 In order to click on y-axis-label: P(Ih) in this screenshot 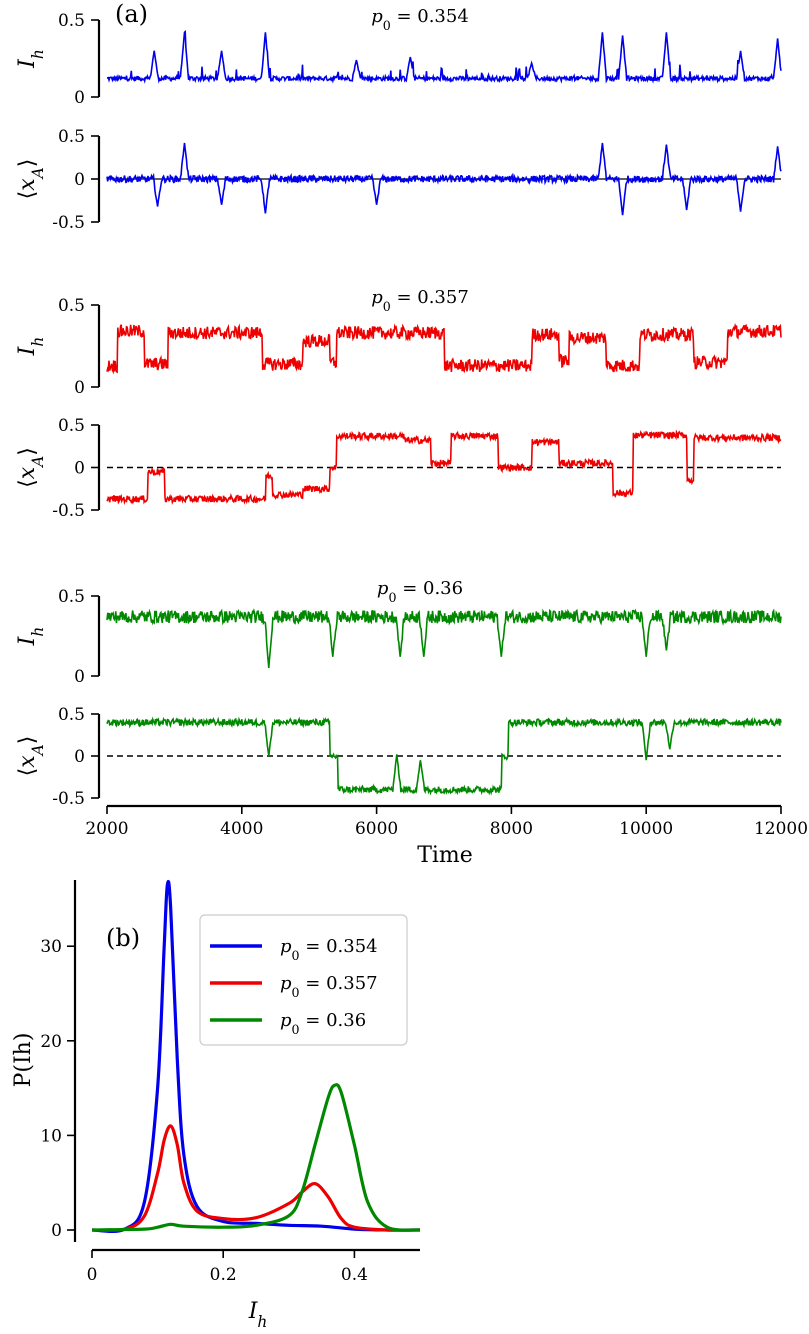, I will do `click(23, 1060)`.